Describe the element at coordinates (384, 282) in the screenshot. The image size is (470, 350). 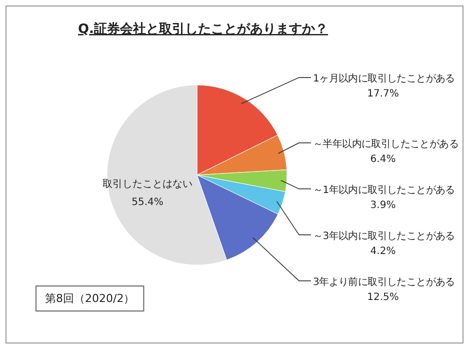
I see `slice-label: 3年より前に取引したことがある` at that location.